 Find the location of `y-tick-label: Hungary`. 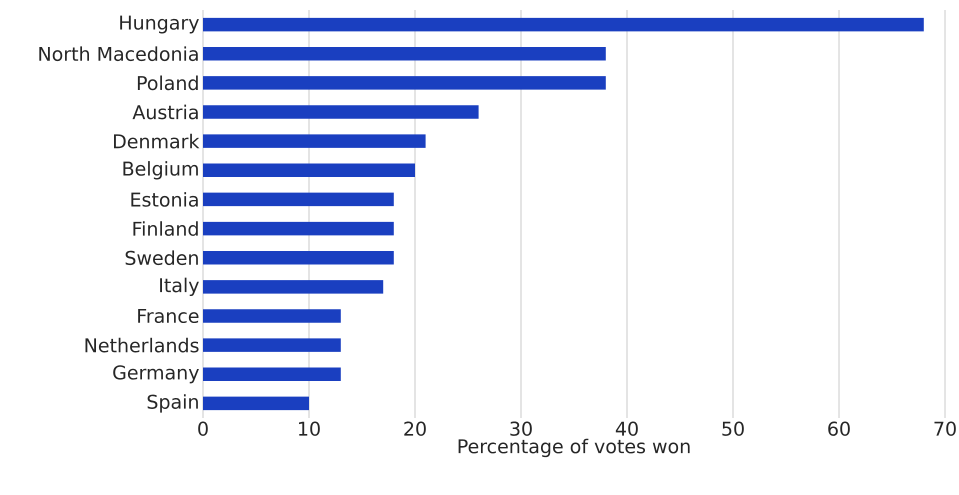

y-tick-label: Hungary is located at coordinates (159, 25).